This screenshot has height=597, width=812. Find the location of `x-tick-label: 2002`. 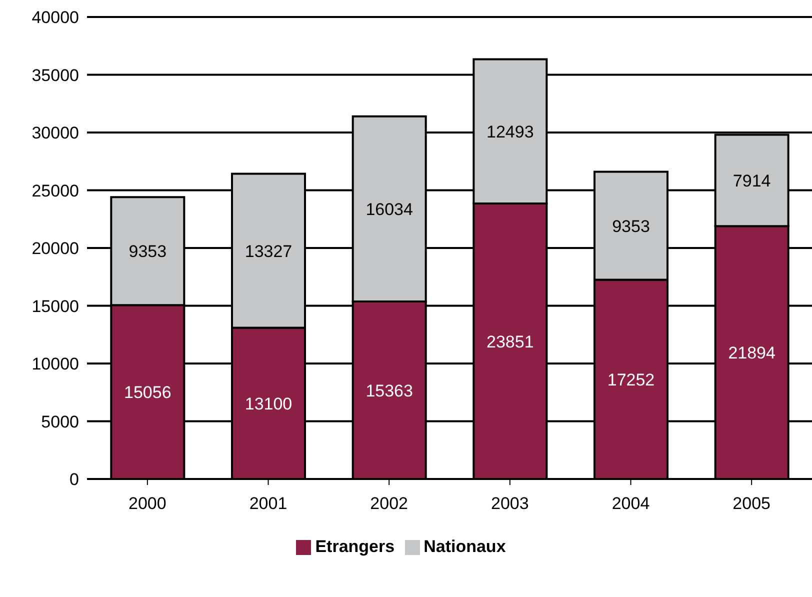

x-tick-label: 2002 is located at coordinates (389, 504).